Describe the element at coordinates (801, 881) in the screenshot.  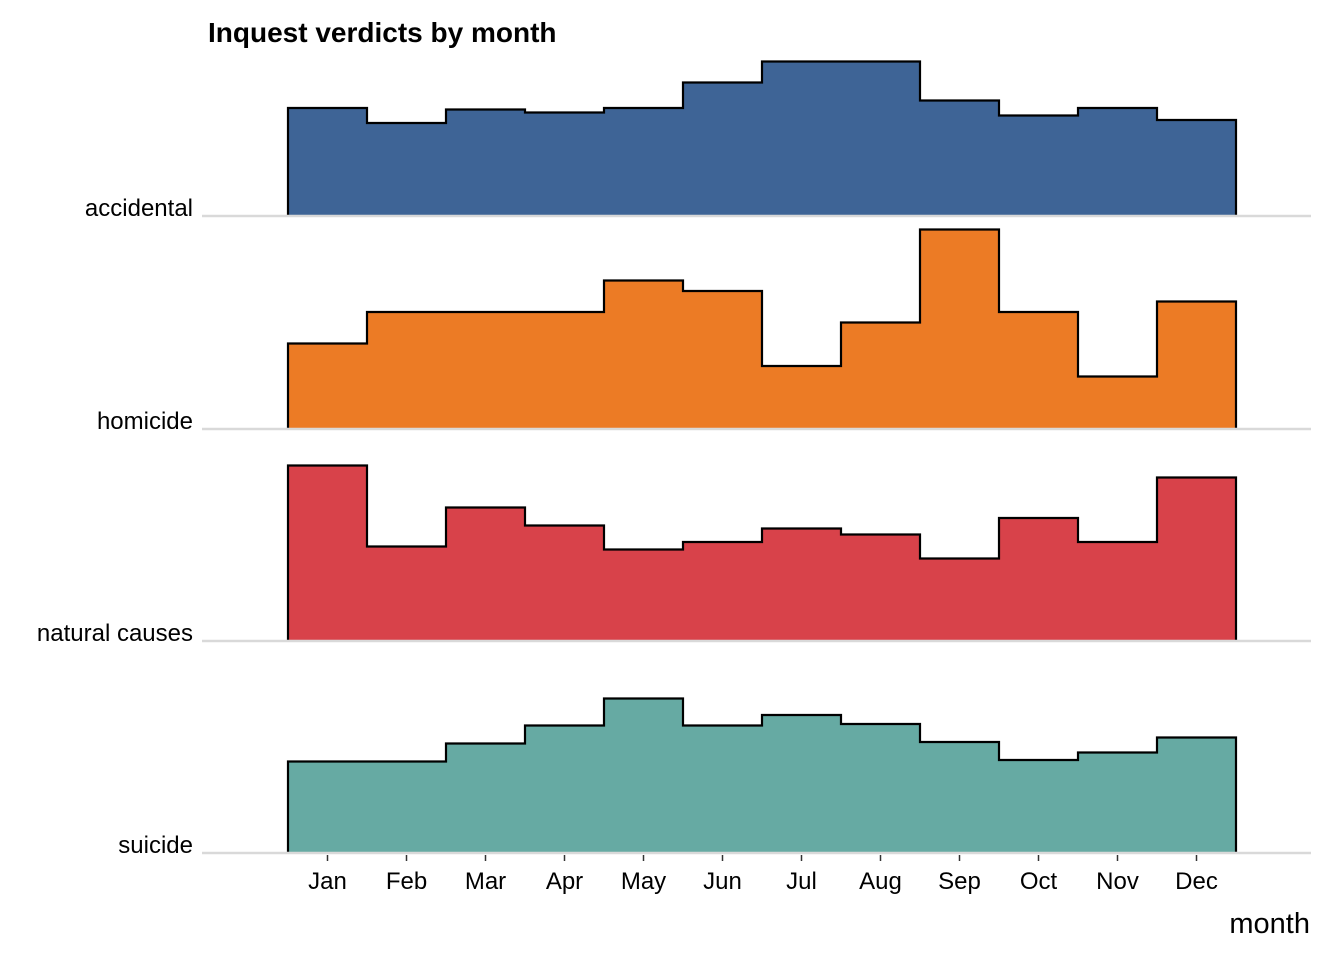
I see `x-tick-label-jul: Jul` at that location.